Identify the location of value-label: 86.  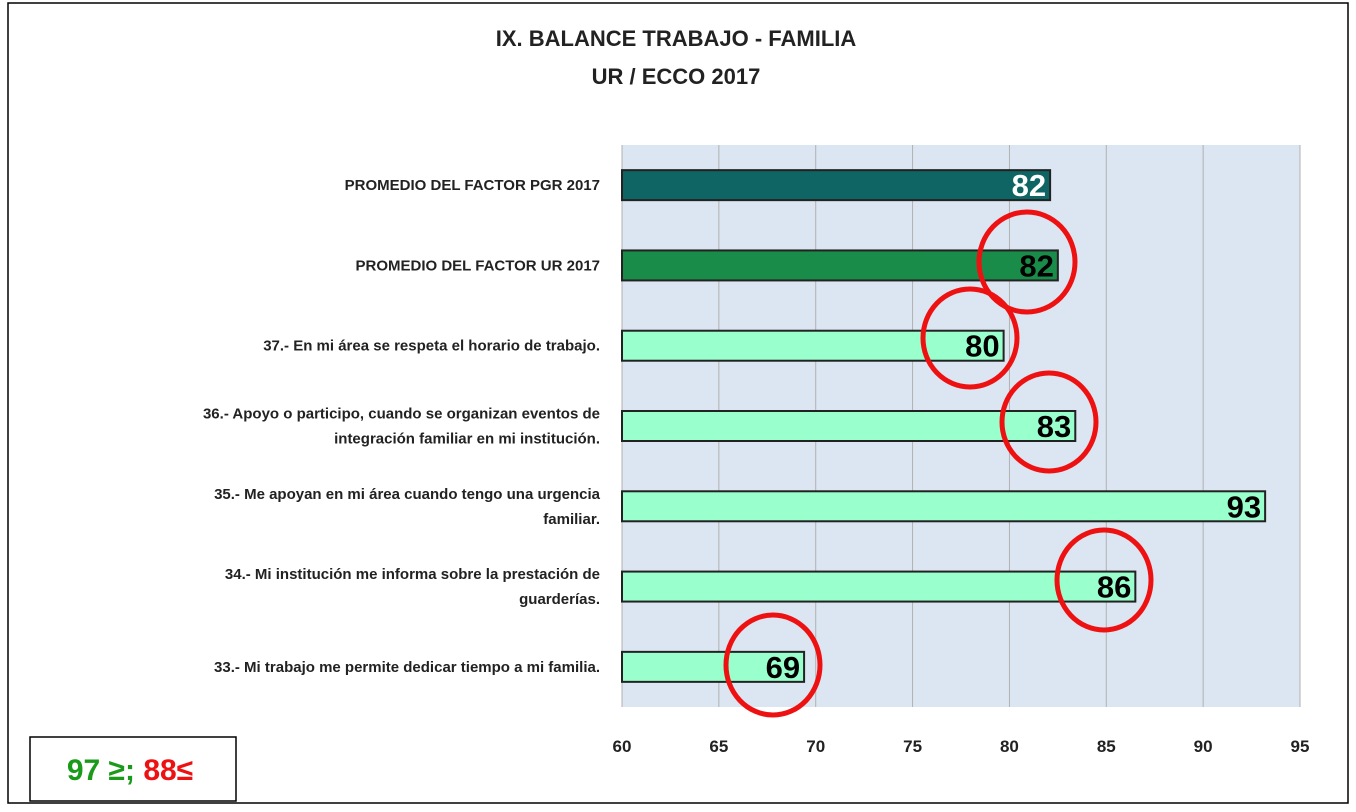
(1114, 587).